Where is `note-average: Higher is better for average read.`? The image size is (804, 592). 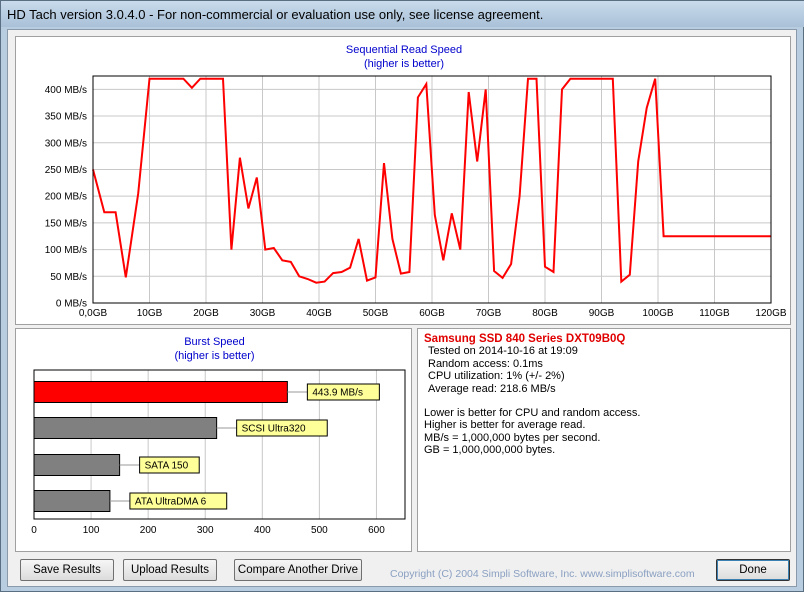
note-average: Higher is better for average read. is located at coordinates (505, 425).